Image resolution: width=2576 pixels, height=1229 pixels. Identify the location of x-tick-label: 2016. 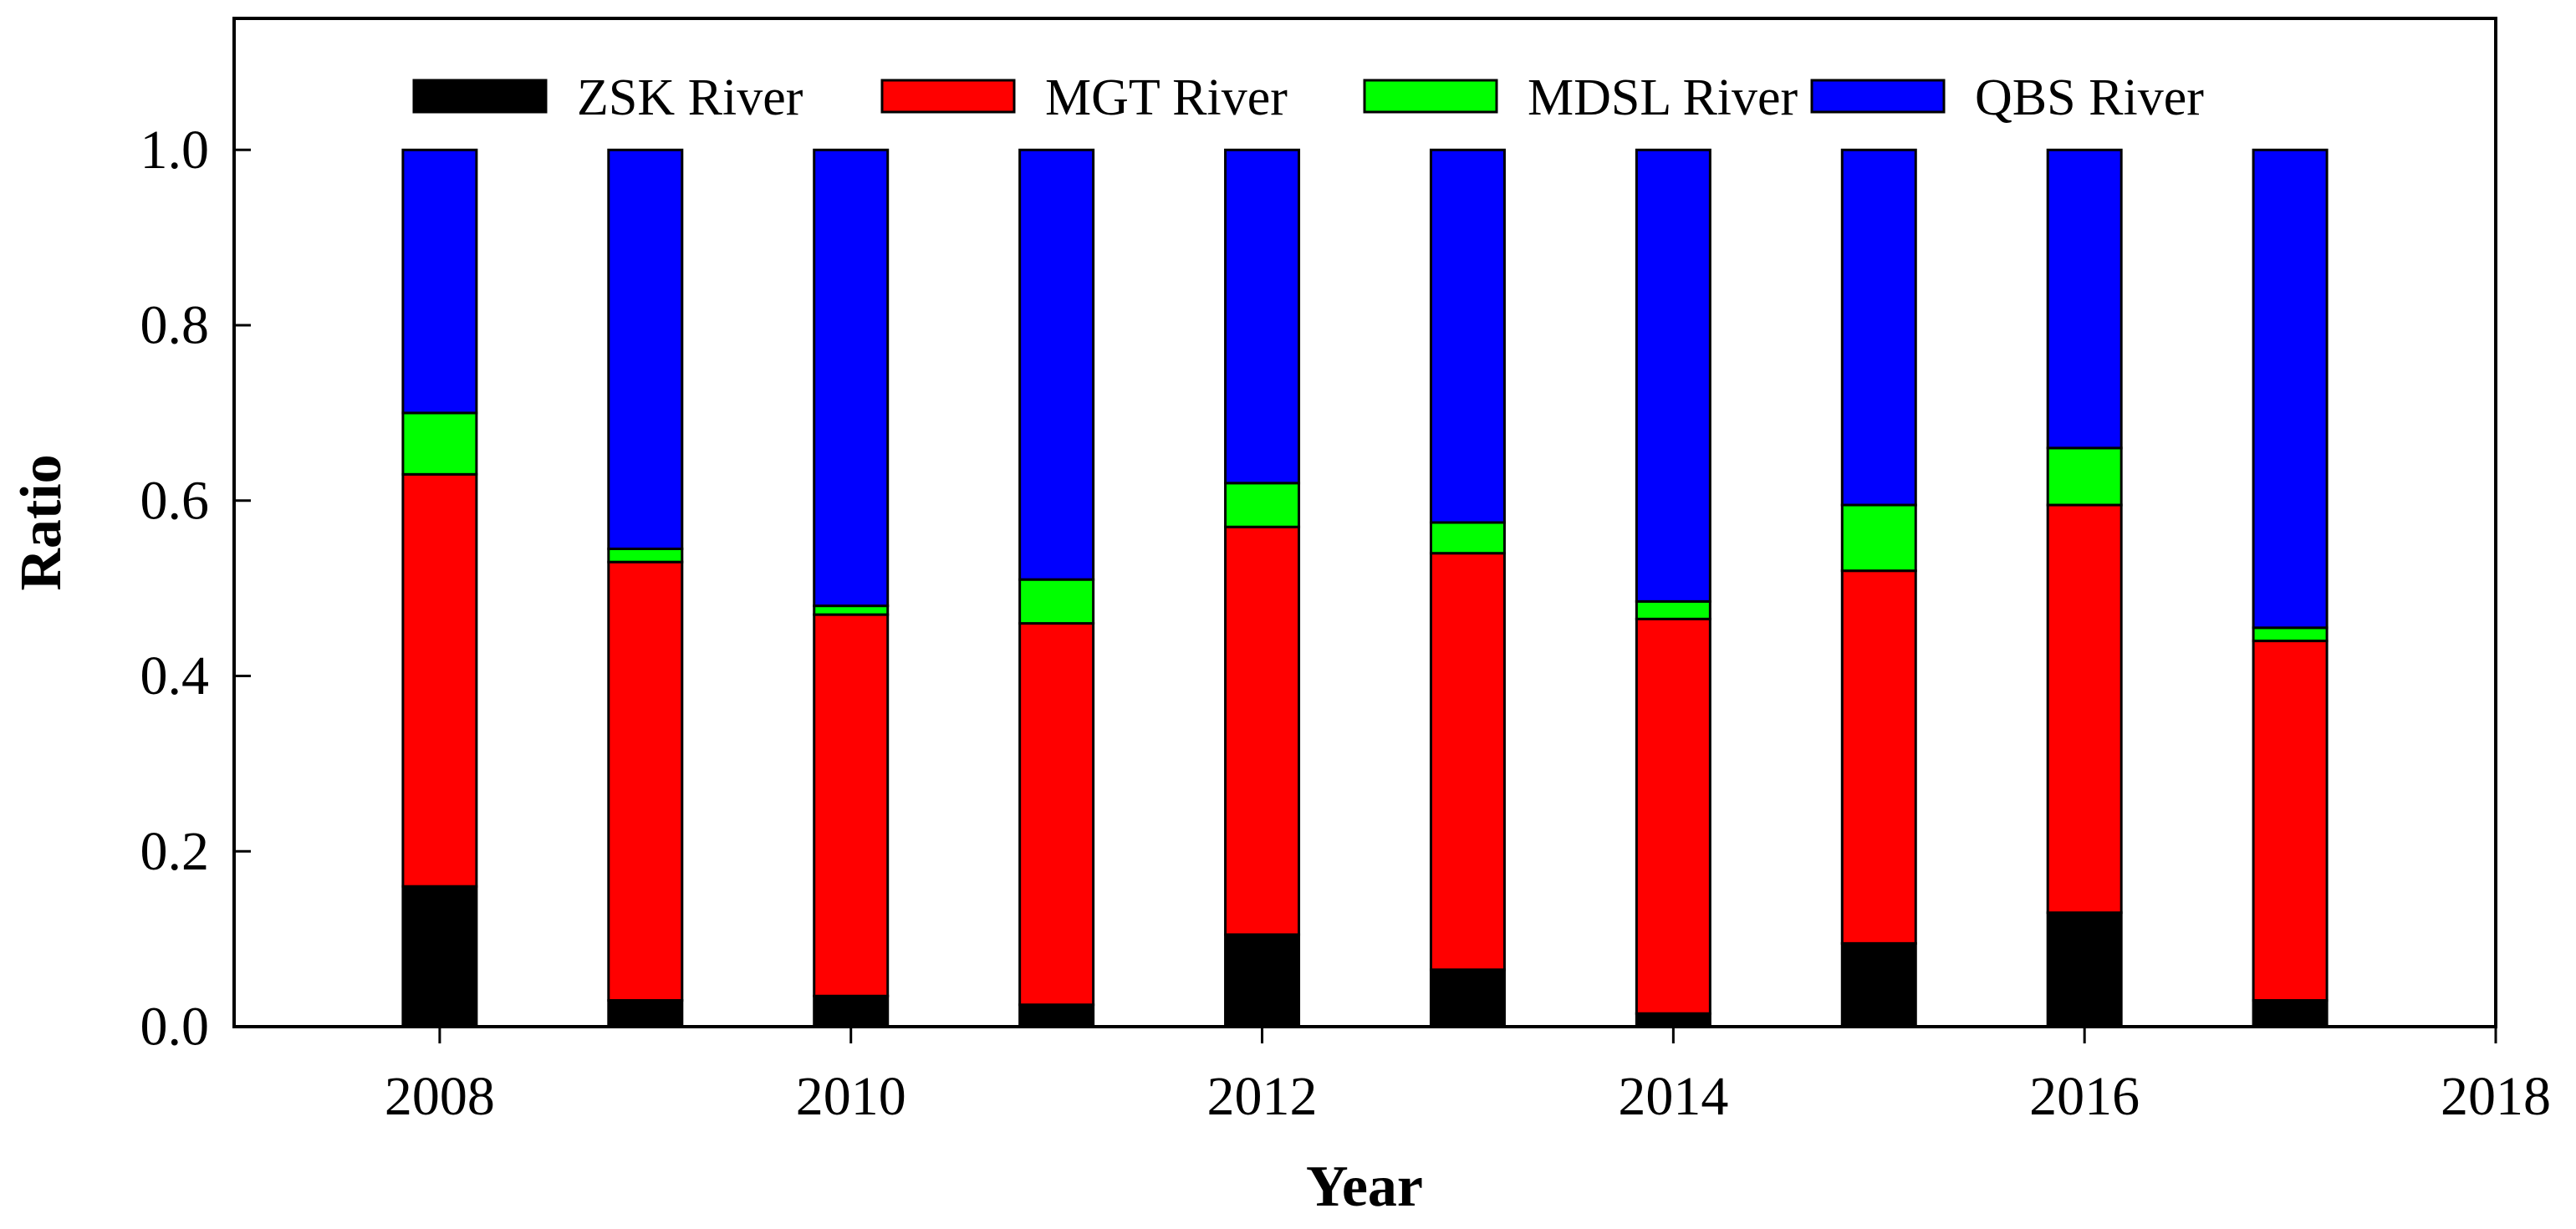
(2085, 1096).